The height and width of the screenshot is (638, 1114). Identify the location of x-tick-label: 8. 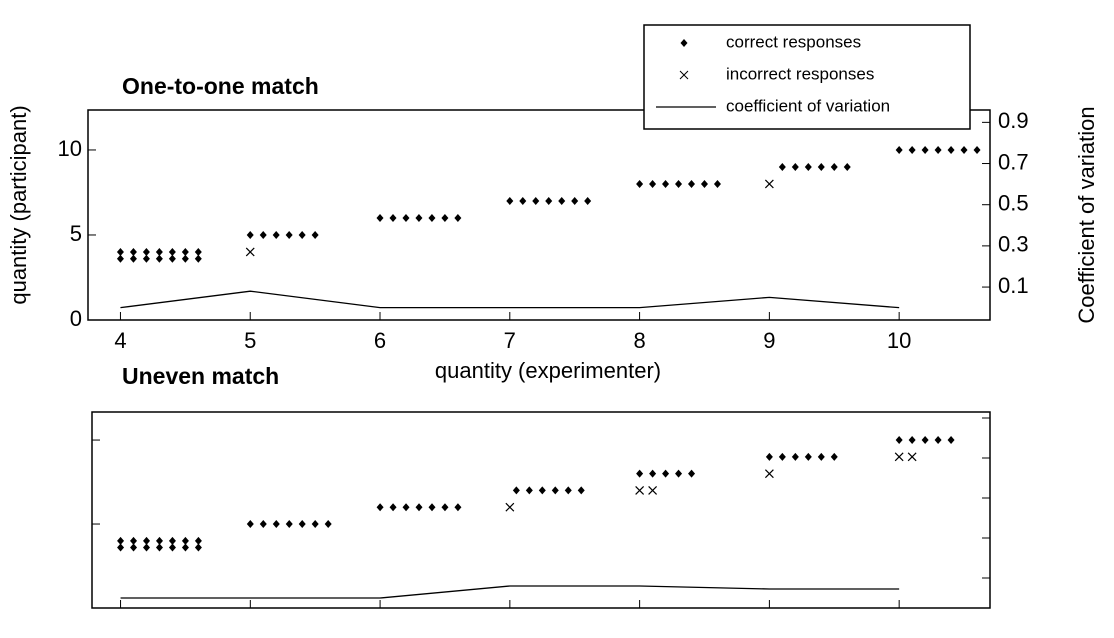
(639, 340).